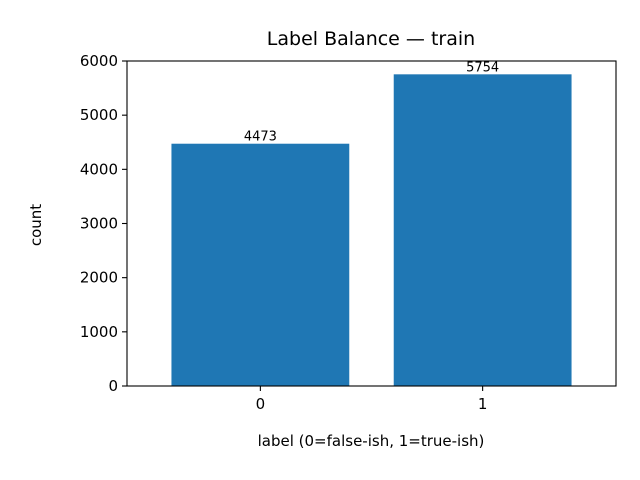 The width and height of the screenshot is (640, 480). I want to click on x-tick-label-1: 1, so click(483, 404).